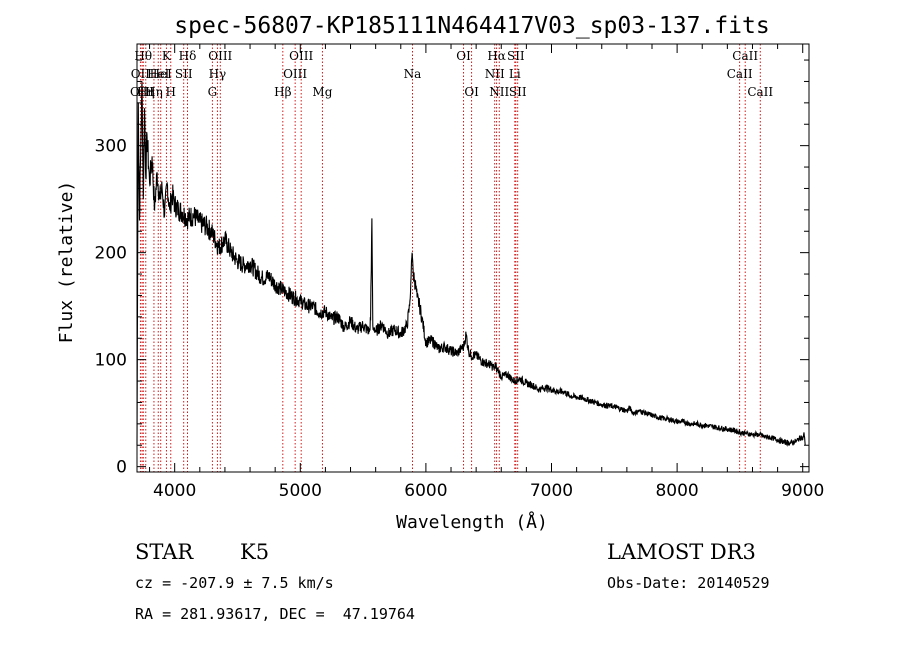 The width and height of the screenshot is (900, 649). I want to click on y-tick-label: 300, so click(111, 147).